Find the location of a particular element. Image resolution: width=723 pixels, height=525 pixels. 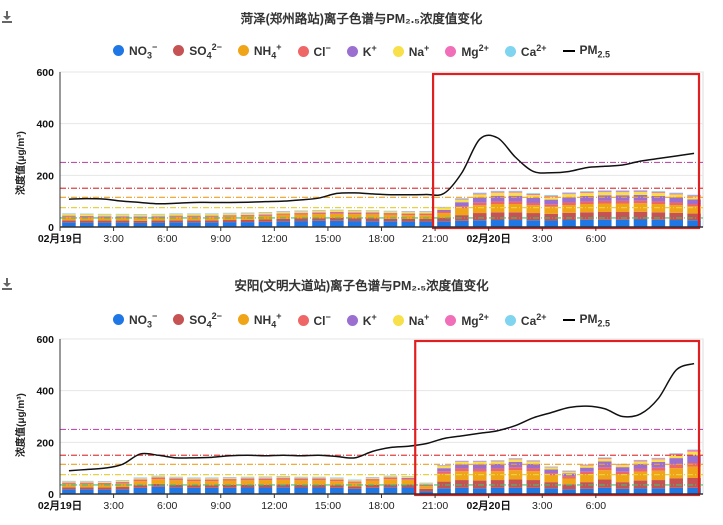

x-tick-label: 15:00 is located at coordinates (328, 239).